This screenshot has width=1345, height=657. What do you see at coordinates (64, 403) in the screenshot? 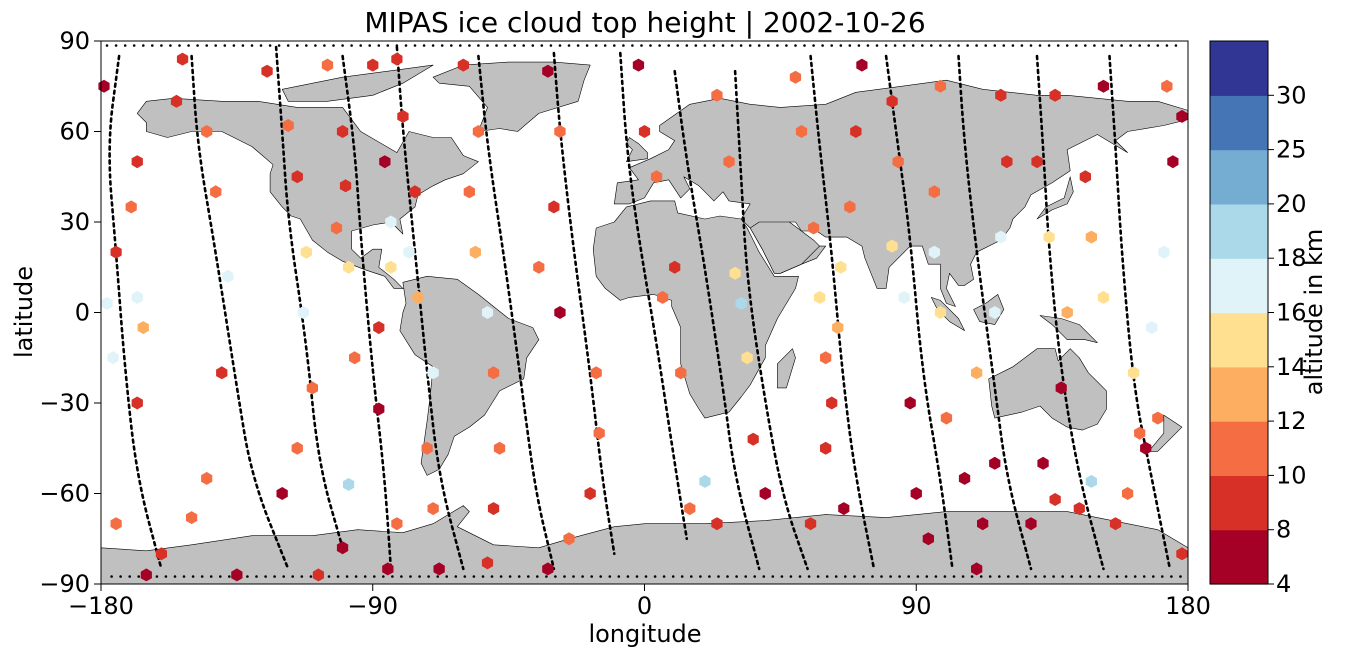
I see `y-tick-label: −30` at bounding box center [64, 403].